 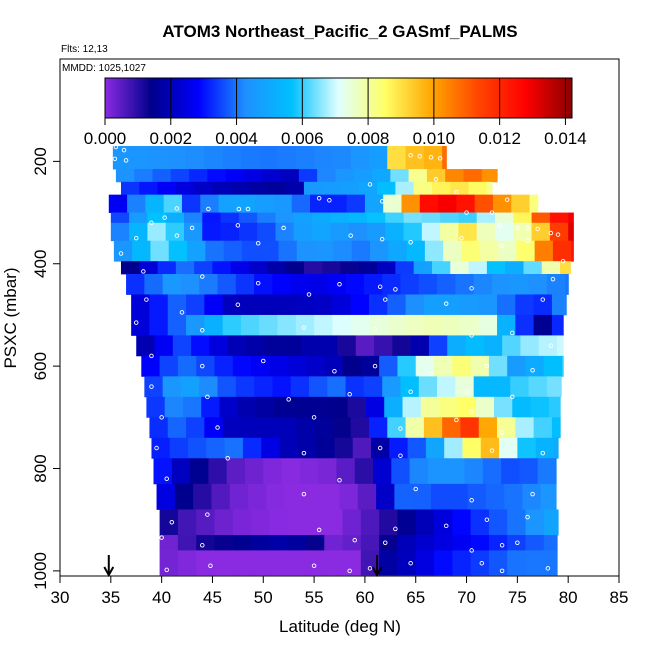 What do you see at coordinates (338, 98) in the screenshot?
I see `colorbar` at bounding box center [338, 98].